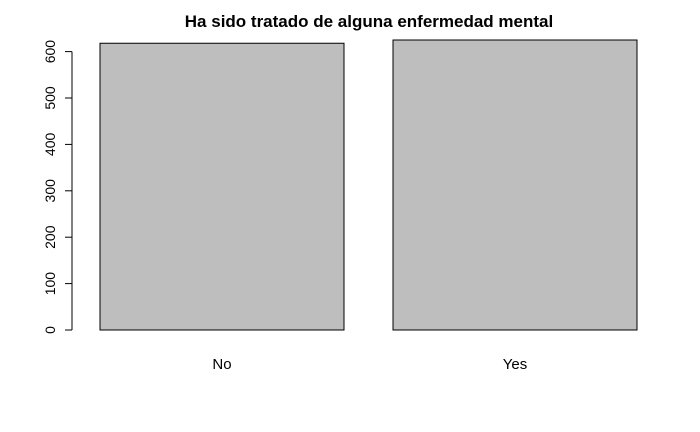 This screenshot has width=700, height=432. I want to click on y-axis: 0 100 200 300 400 500 600, so click(57, 187).